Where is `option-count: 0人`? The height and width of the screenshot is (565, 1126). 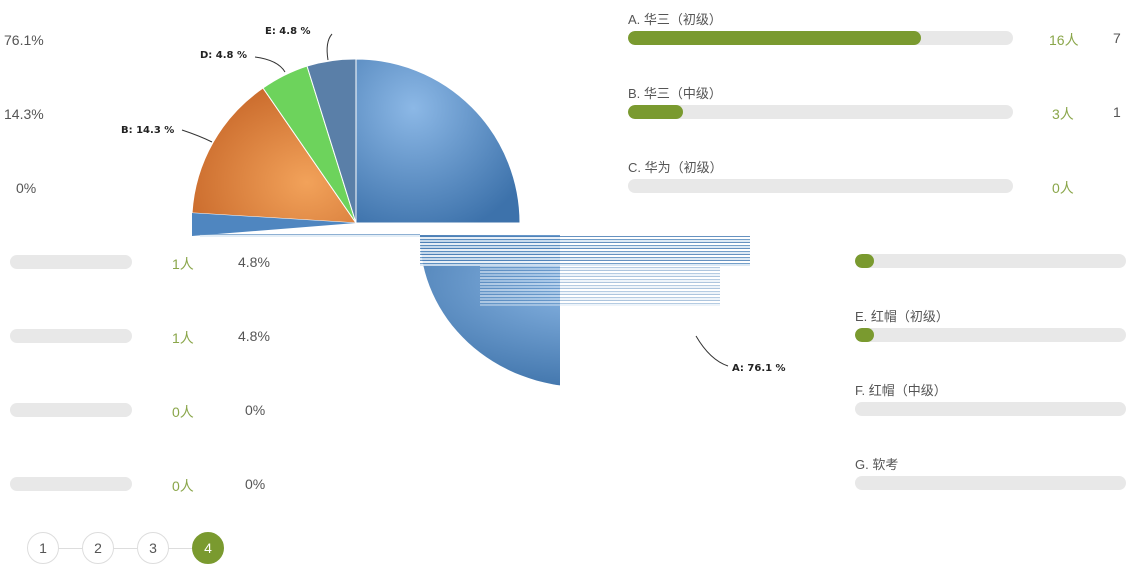 option-count: 0人 is located at coordinates (1063, 188).